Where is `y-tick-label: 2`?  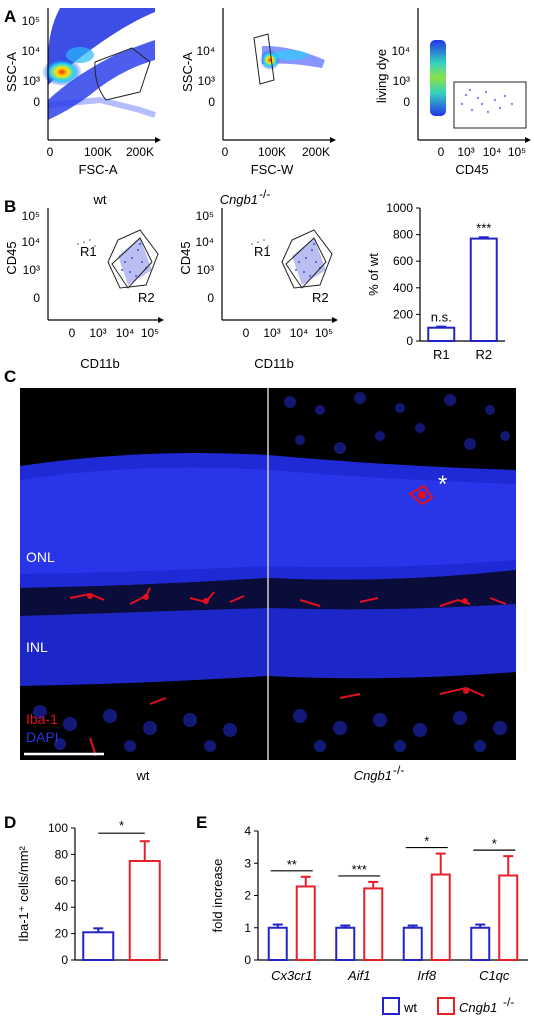 y-tick-label: 2 is located at coordinates (247, 896).